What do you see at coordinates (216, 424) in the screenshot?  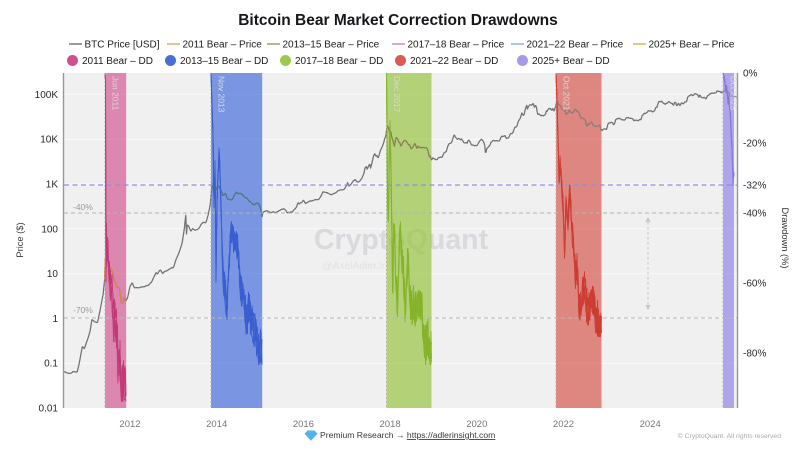 I see `svg-text: 2014` at bounding box center [216, 424].